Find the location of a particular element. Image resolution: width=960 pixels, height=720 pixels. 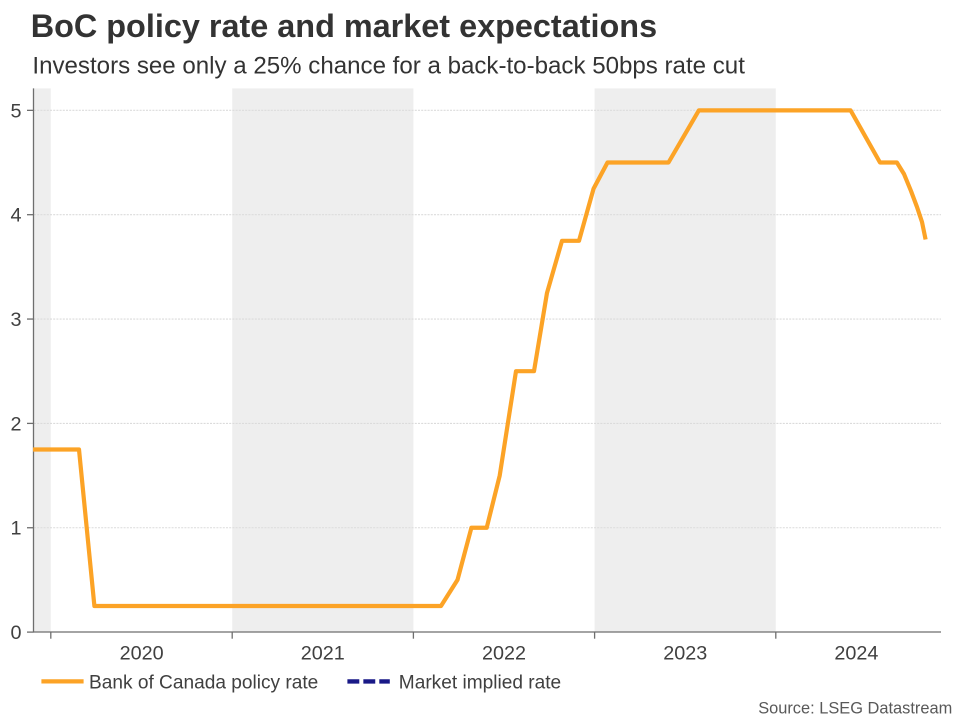

svg-text: 0 is located at coordinates (15, 633).